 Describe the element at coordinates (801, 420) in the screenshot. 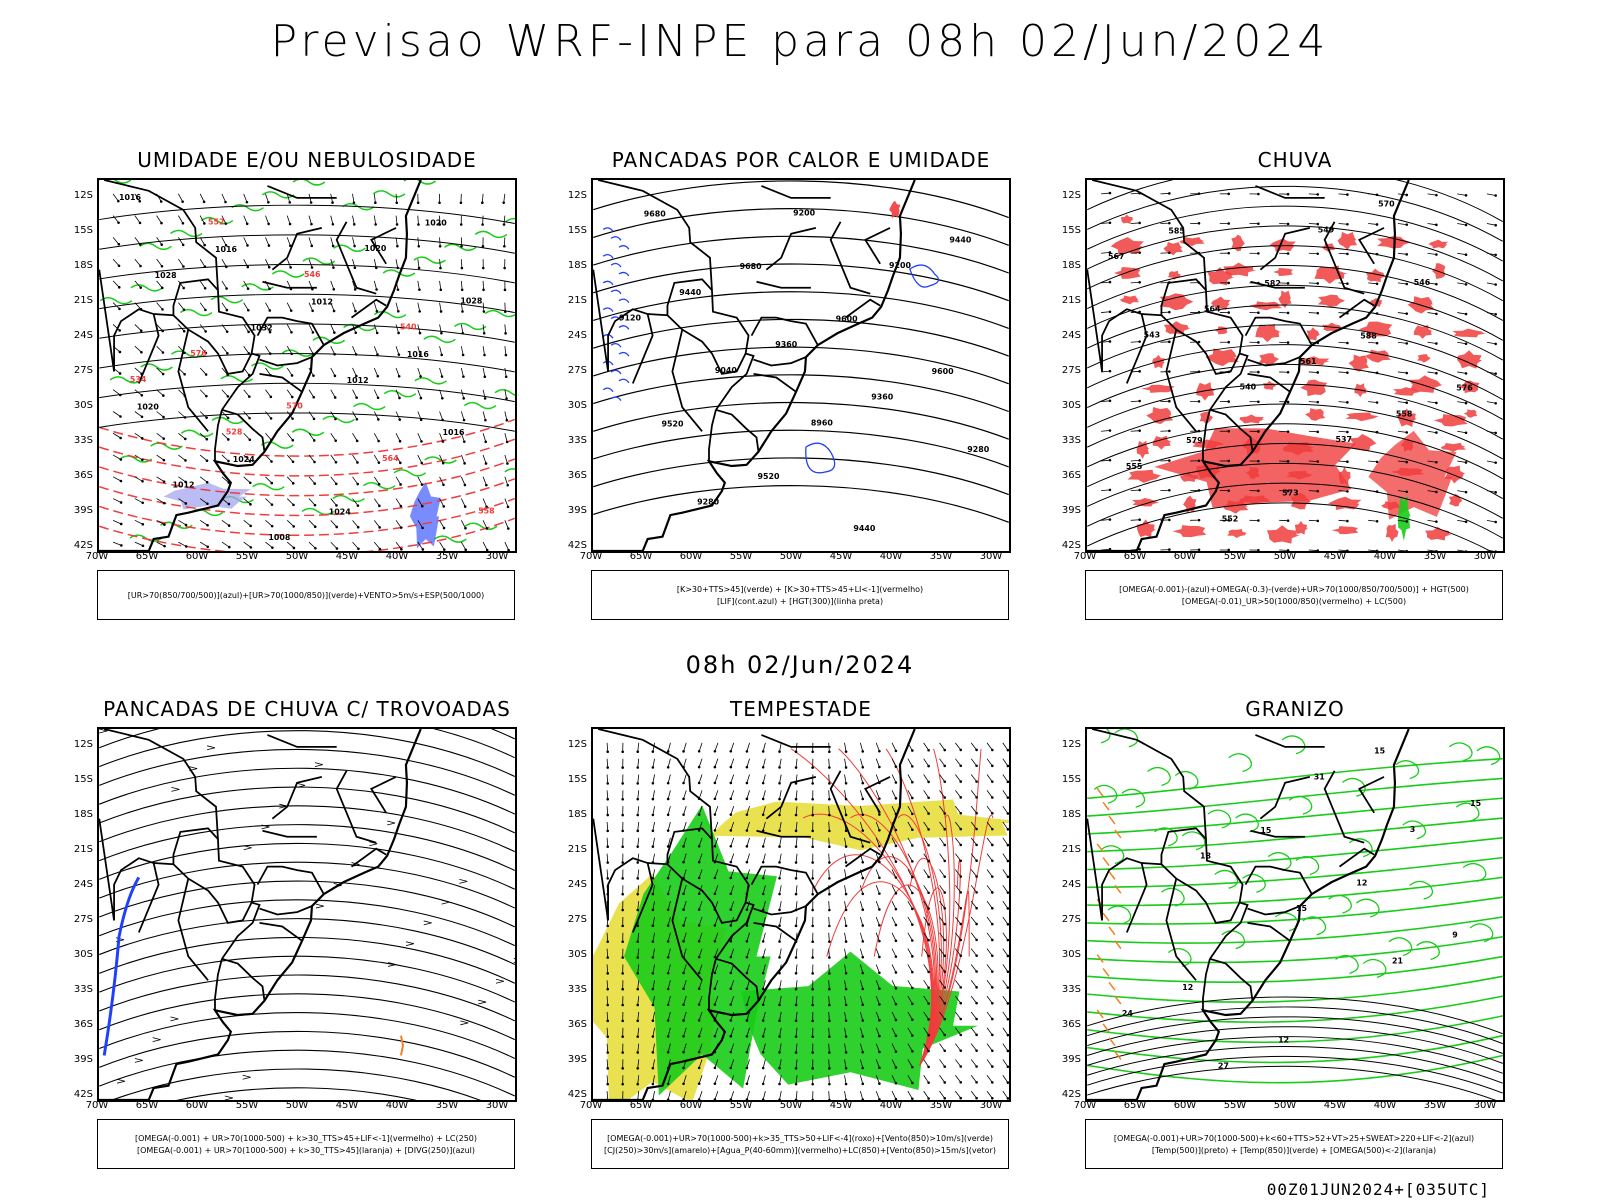

I see `hgt-contour` at that location.